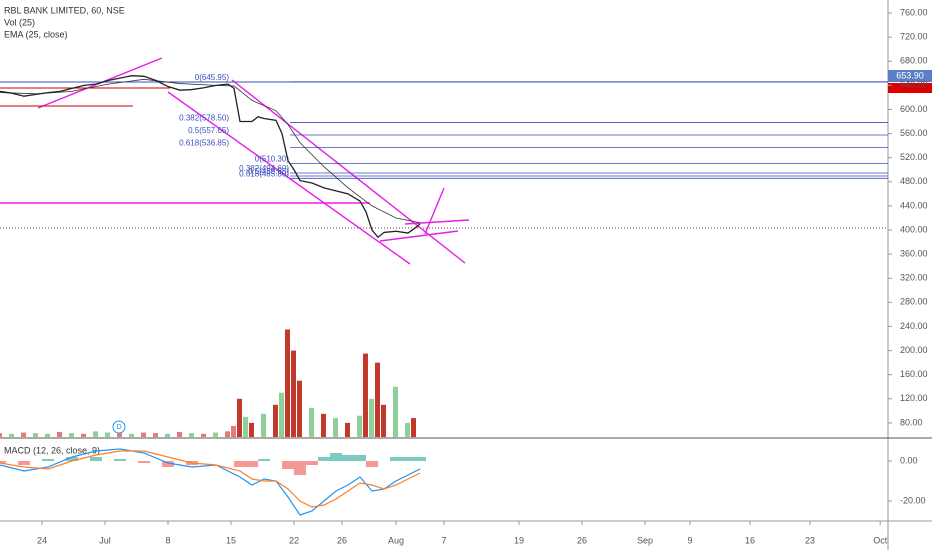 The image size is (932, 550). I want to click on y-tick-label: 240.00, so click(914, 326).